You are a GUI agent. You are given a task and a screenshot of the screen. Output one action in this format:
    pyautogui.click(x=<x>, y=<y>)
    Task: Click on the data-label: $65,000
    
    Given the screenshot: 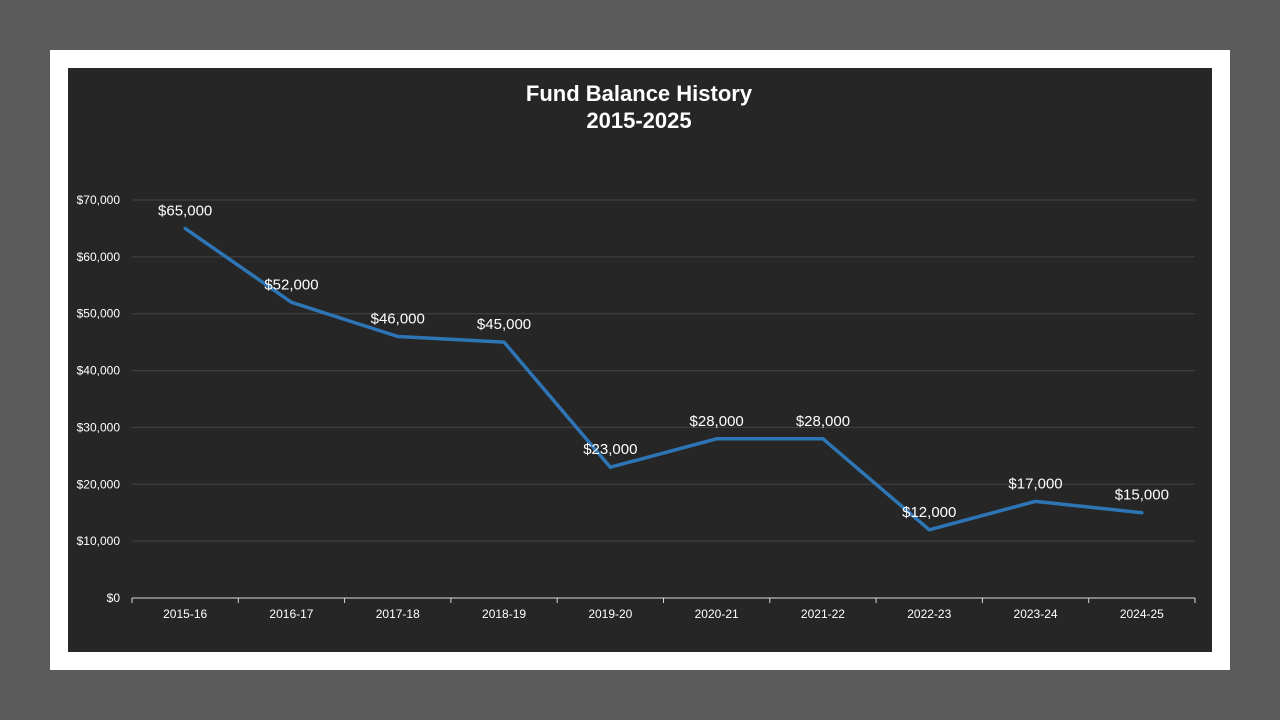 What is the action you would take?
    pyautogui.click(x=185, y=210)
    